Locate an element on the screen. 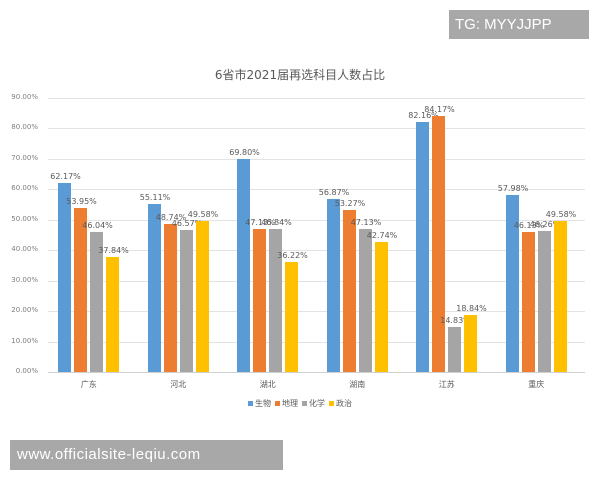 This screenshot has width=600, height=480. data-label: 69.80% is located at coordinates (244, 153).